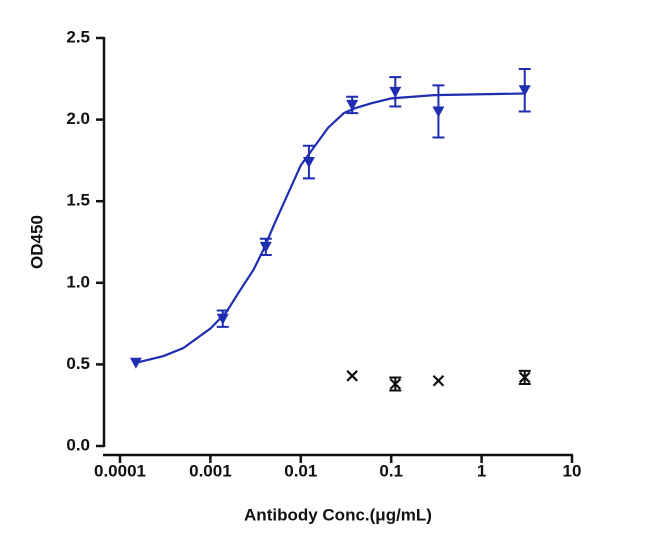  I want to click on y-tick-label: 1.0, so click(78, 281).